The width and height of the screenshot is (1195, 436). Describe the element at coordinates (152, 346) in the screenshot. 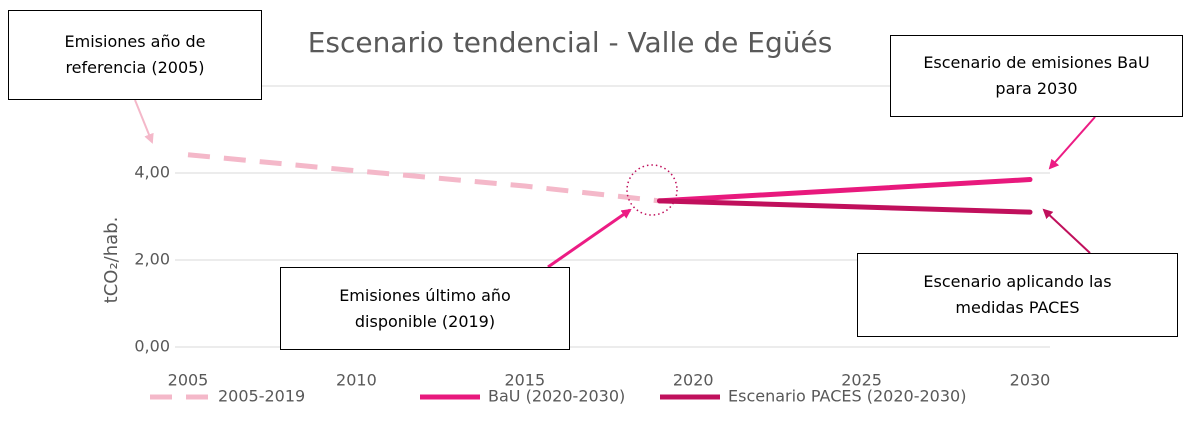

I see `y-tick-label: 0,00` at that location.